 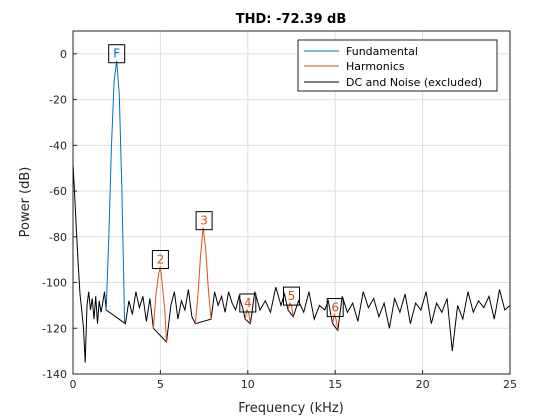 I want to click on legend-label-harmonics: Harmonics, so click(x=375, y=66).